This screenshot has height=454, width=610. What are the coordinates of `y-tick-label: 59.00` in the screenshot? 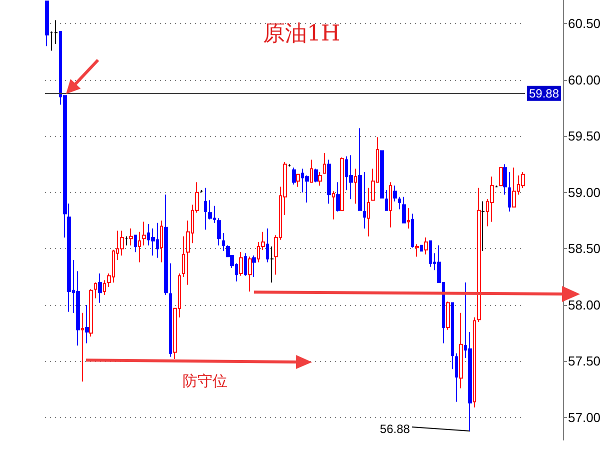 It's located at (584, 192).